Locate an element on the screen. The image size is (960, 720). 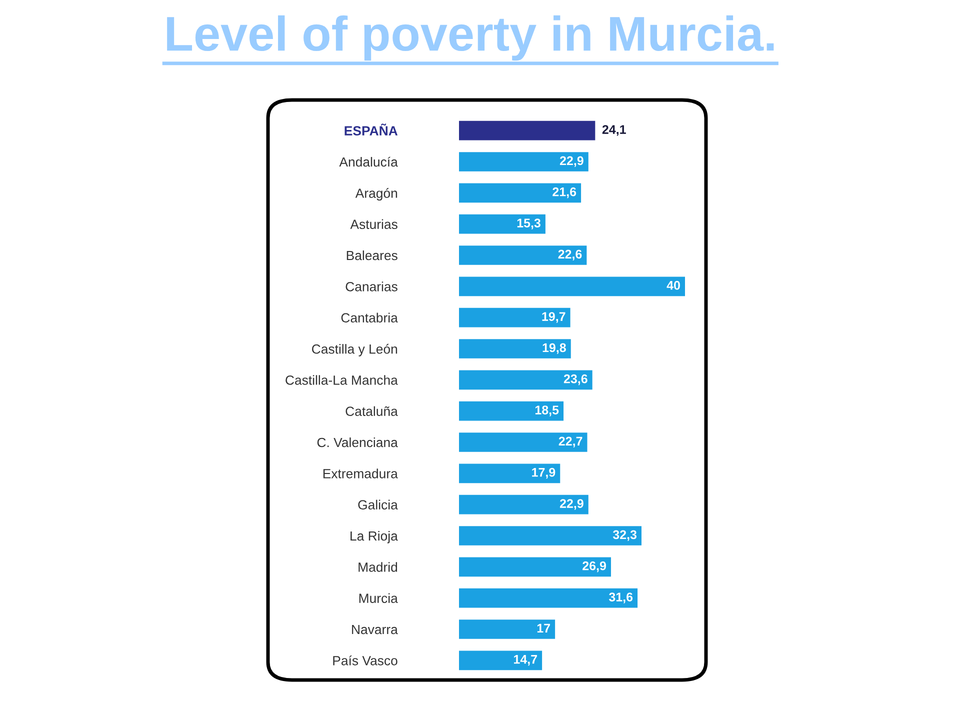
y-tick-label: La Rioja is located at coordinates (374, 537).